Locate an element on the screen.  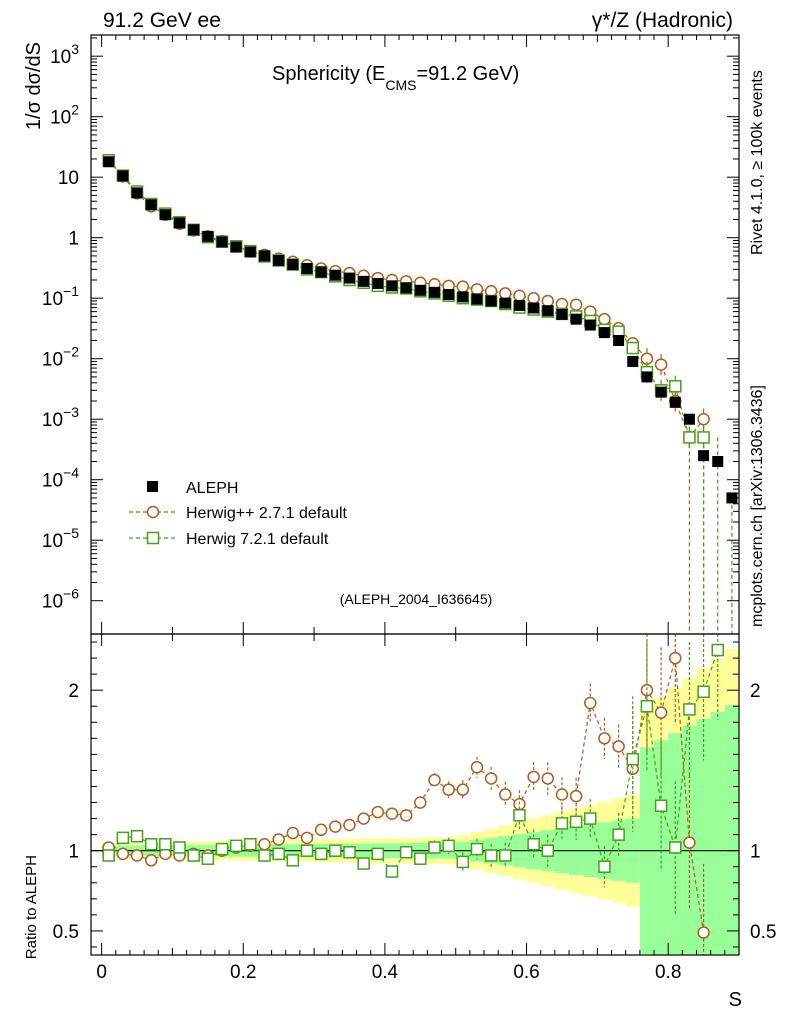
header-right: γ*/Z (Hadronic) is located at coordinates (662, 20).